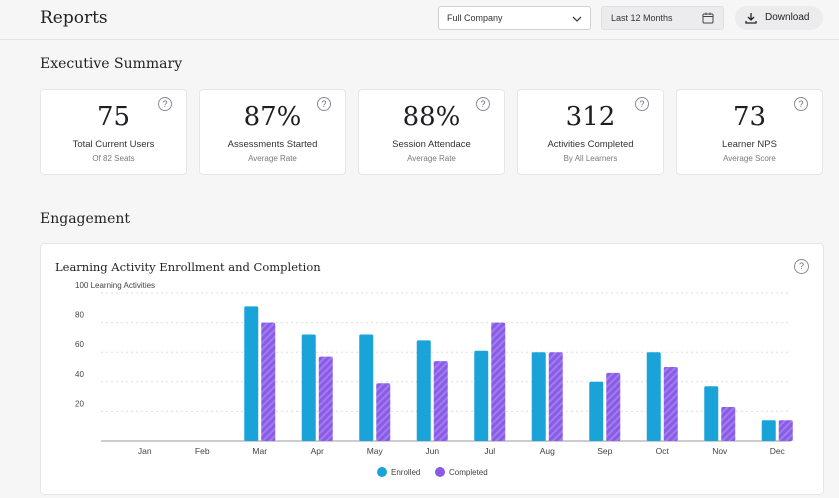 The width and height of the screenshot is (839, 498). Describe the element at coordinates (272, 144) in the screenshot. I see `kpi-label: Assessments Started` at that location.